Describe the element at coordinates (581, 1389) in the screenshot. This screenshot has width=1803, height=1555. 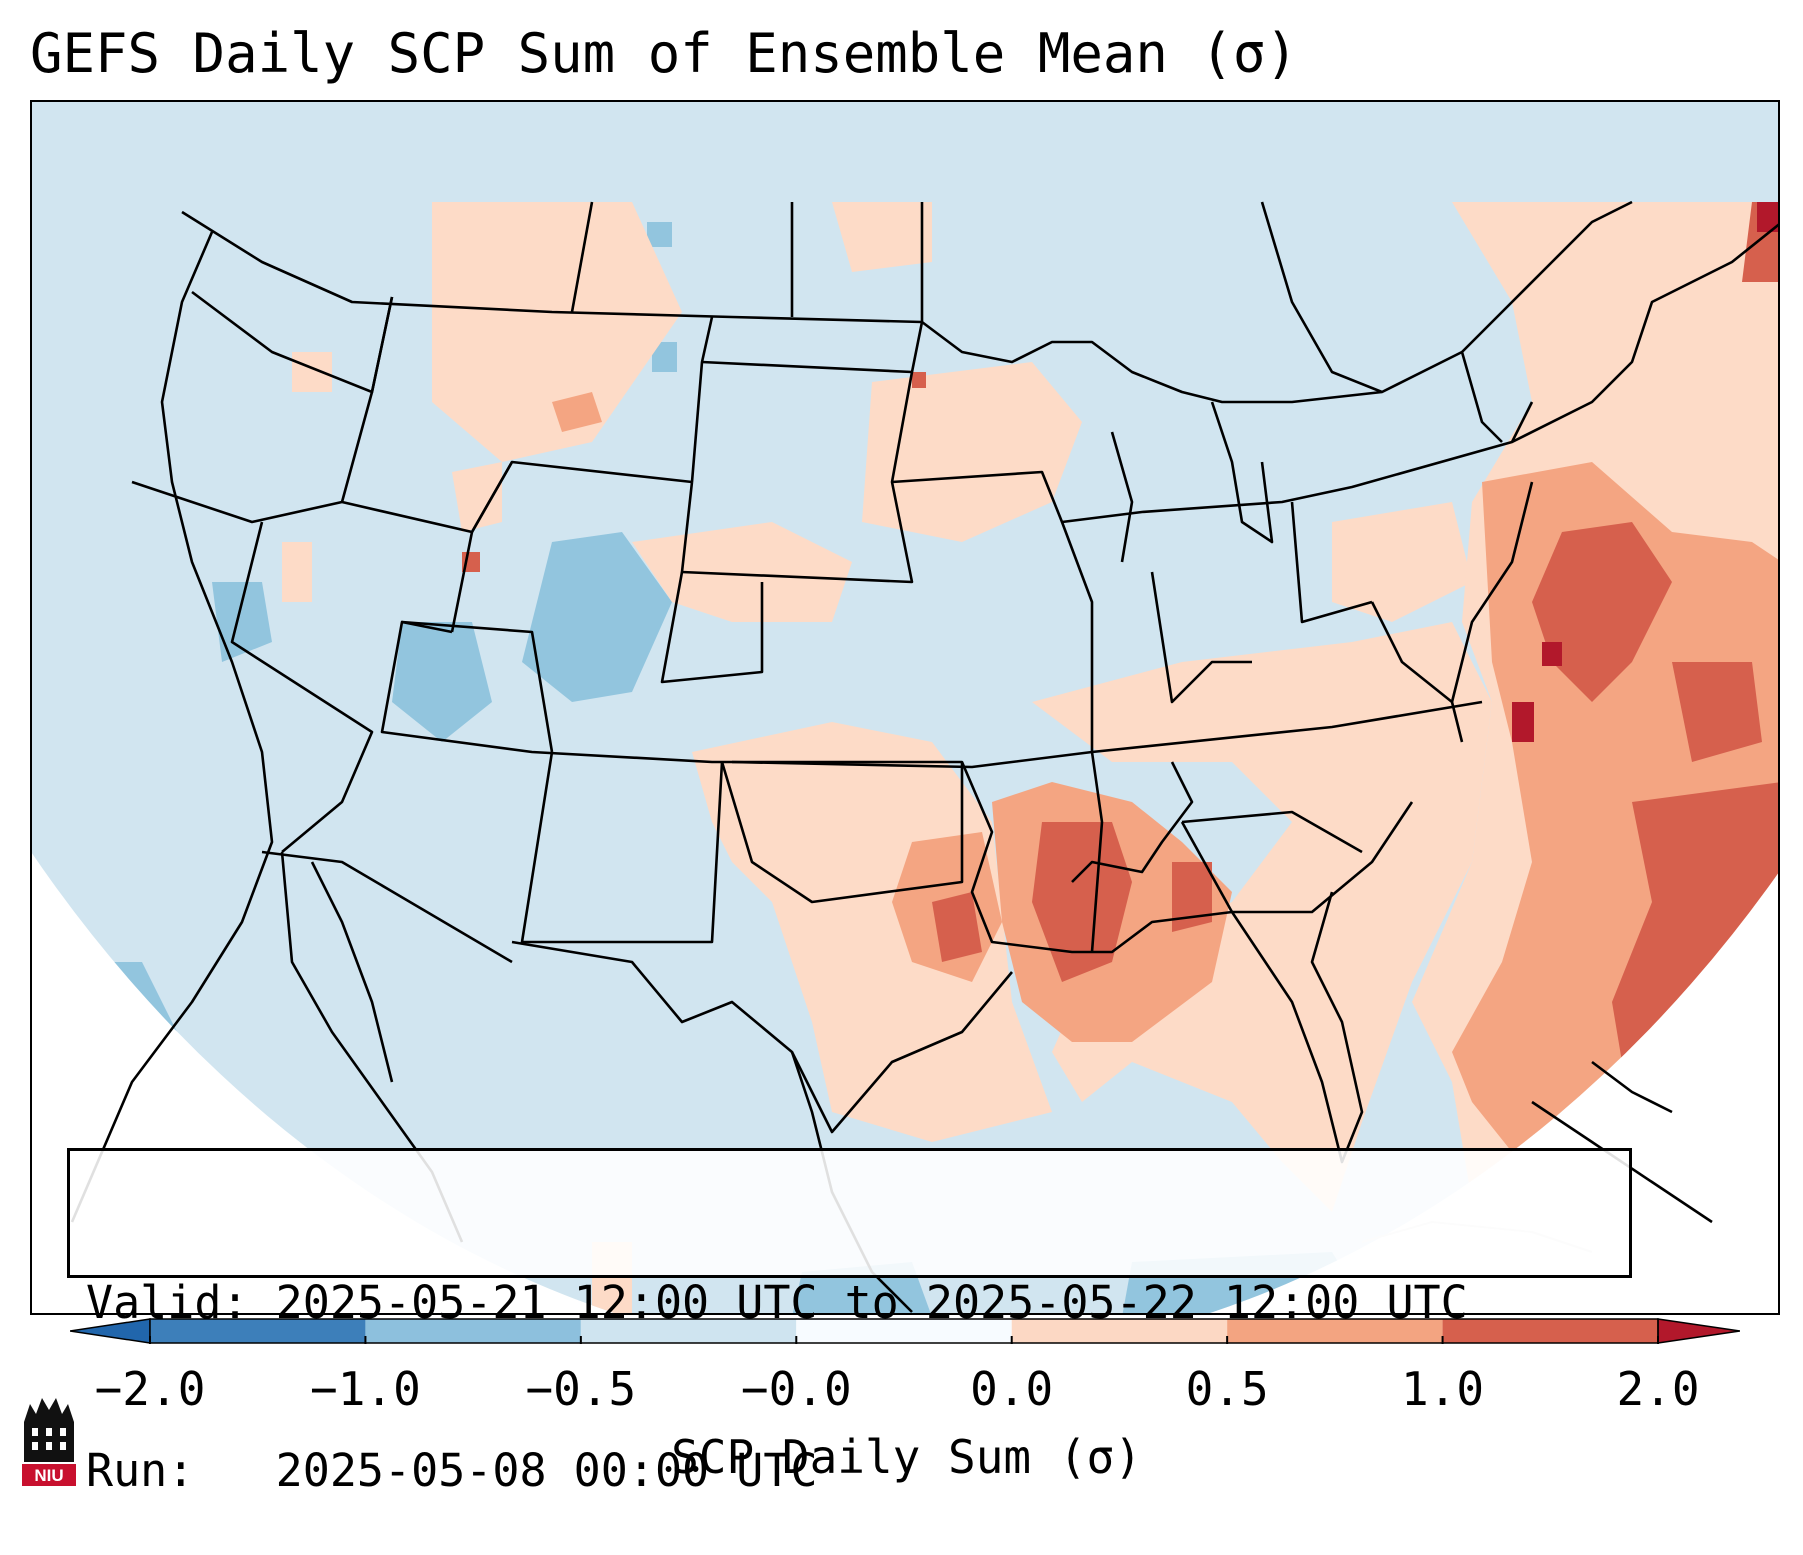
I see `colorbar-tick-label: −0.5` at that location.